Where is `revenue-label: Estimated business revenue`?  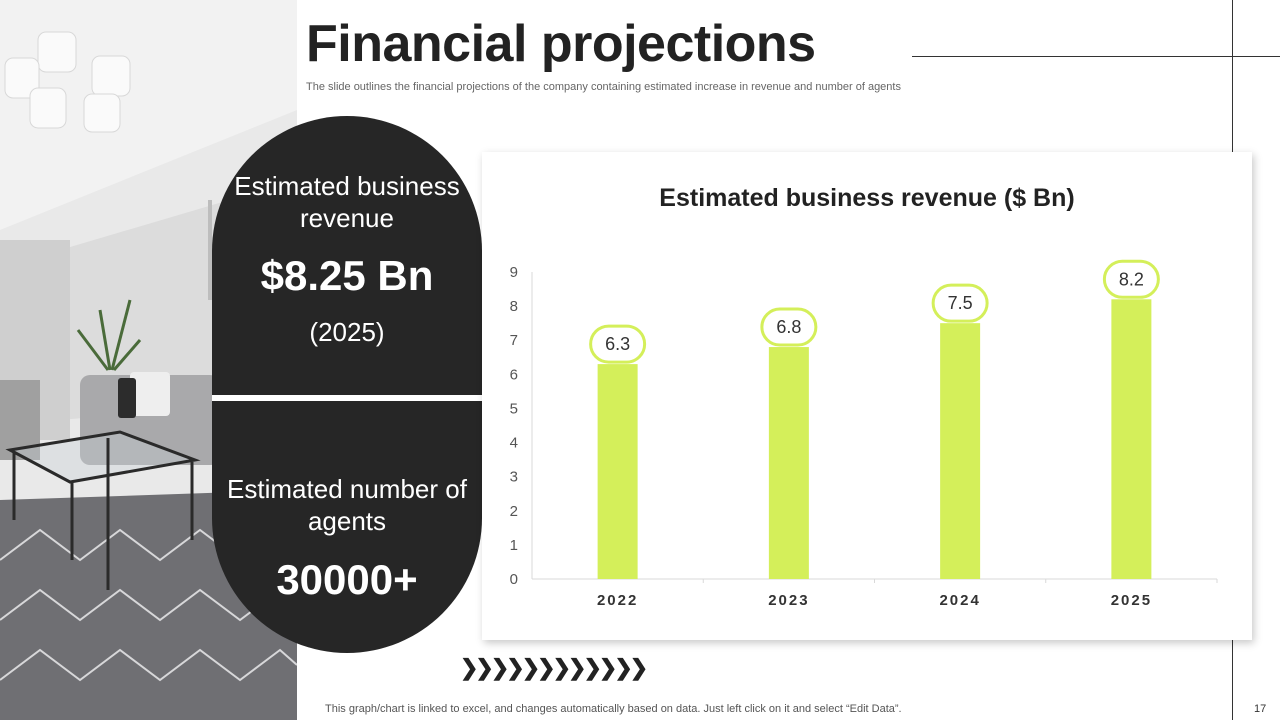
revenue-label: Estimated business revenue is located at coordinates (347, 202).